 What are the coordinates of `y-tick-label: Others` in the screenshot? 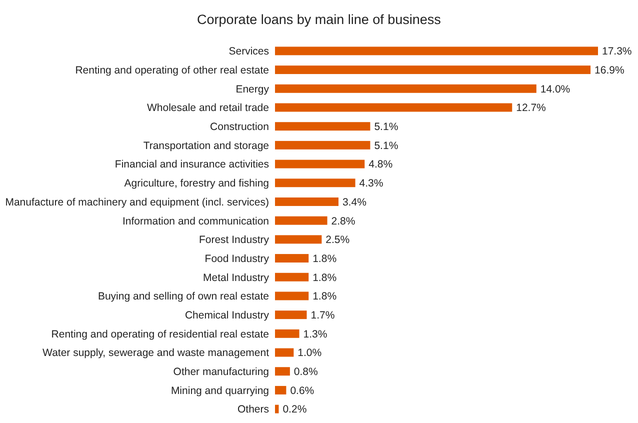 It's located at (253, 410).